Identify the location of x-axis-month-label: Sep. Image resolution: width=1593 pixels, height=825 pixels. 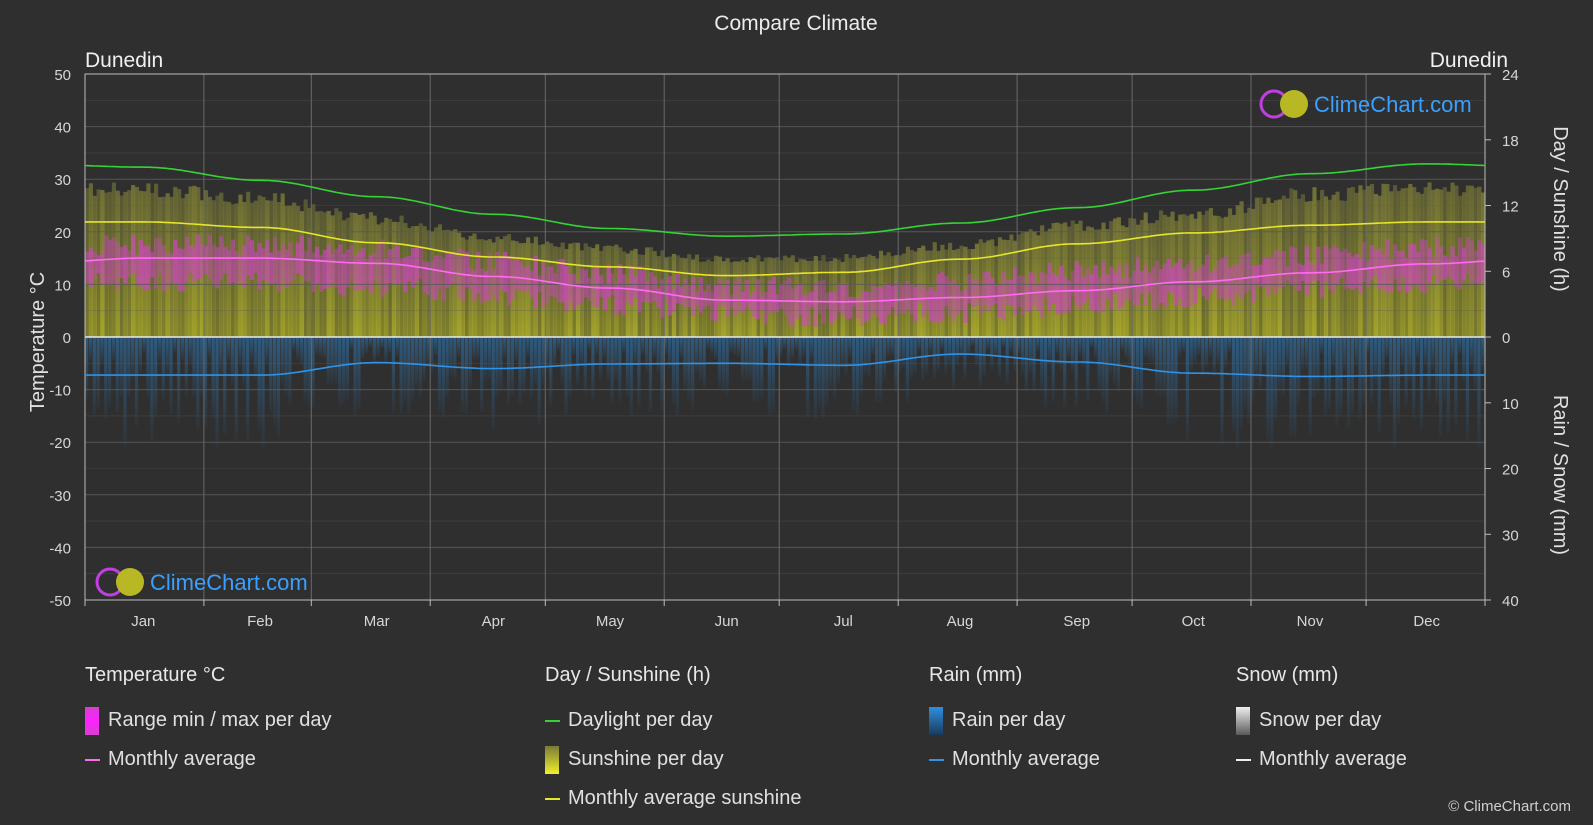
(1076, 621).